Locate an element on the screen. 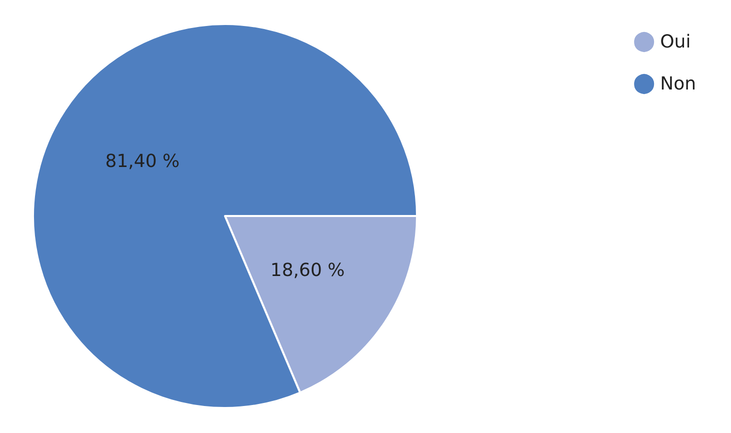 The height and width of the screenshot is (433, 731). data-label: 81,40 % is located at coordinates (142, 161).